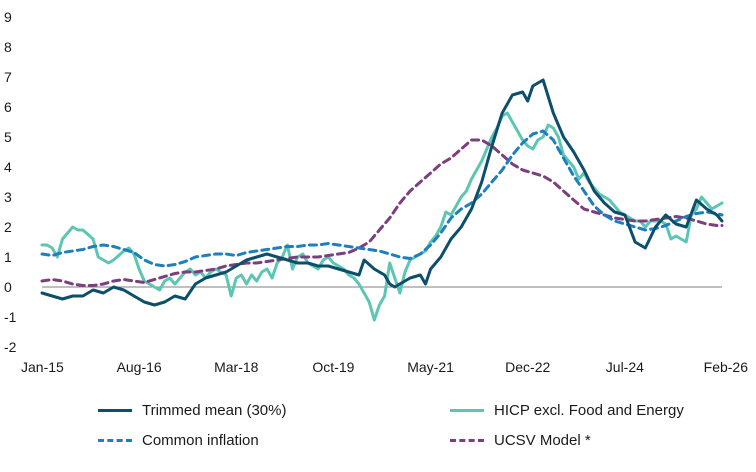  What do you see at coordinates (8, 167) in the screenshot?
I see `y-tick-label: 4` at bounding box center [8, 167].